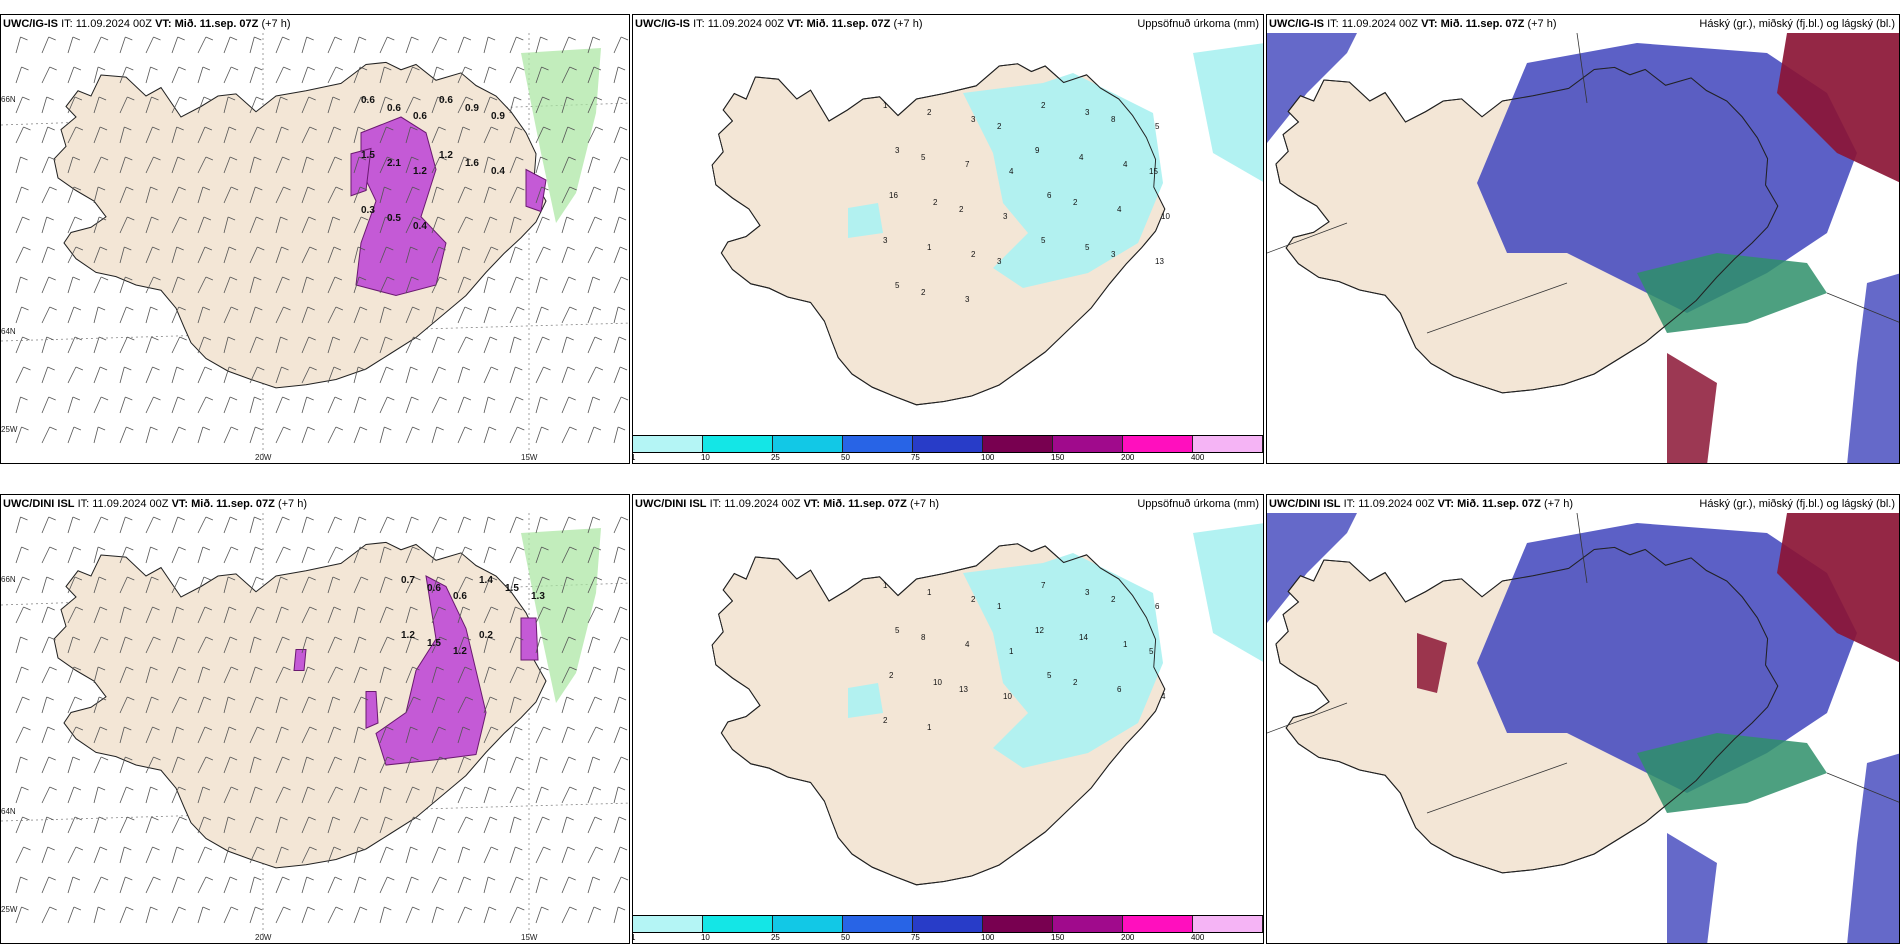 Image resolution: width=1900 pixels, height=950 pixels. I want to click on precip-total-label: 5, so click(1157, 126).